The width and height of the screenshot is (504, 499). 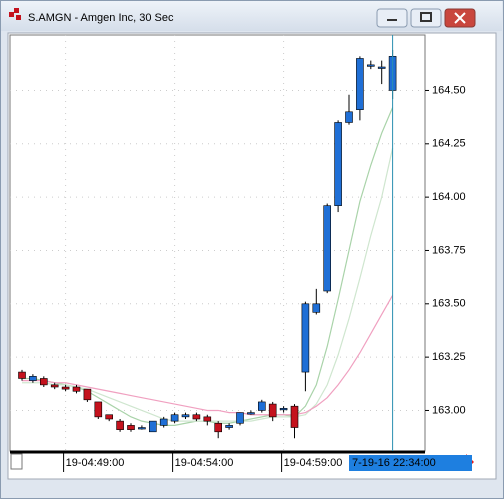 I want to click on maximize-button, so click(x=426, y=18).